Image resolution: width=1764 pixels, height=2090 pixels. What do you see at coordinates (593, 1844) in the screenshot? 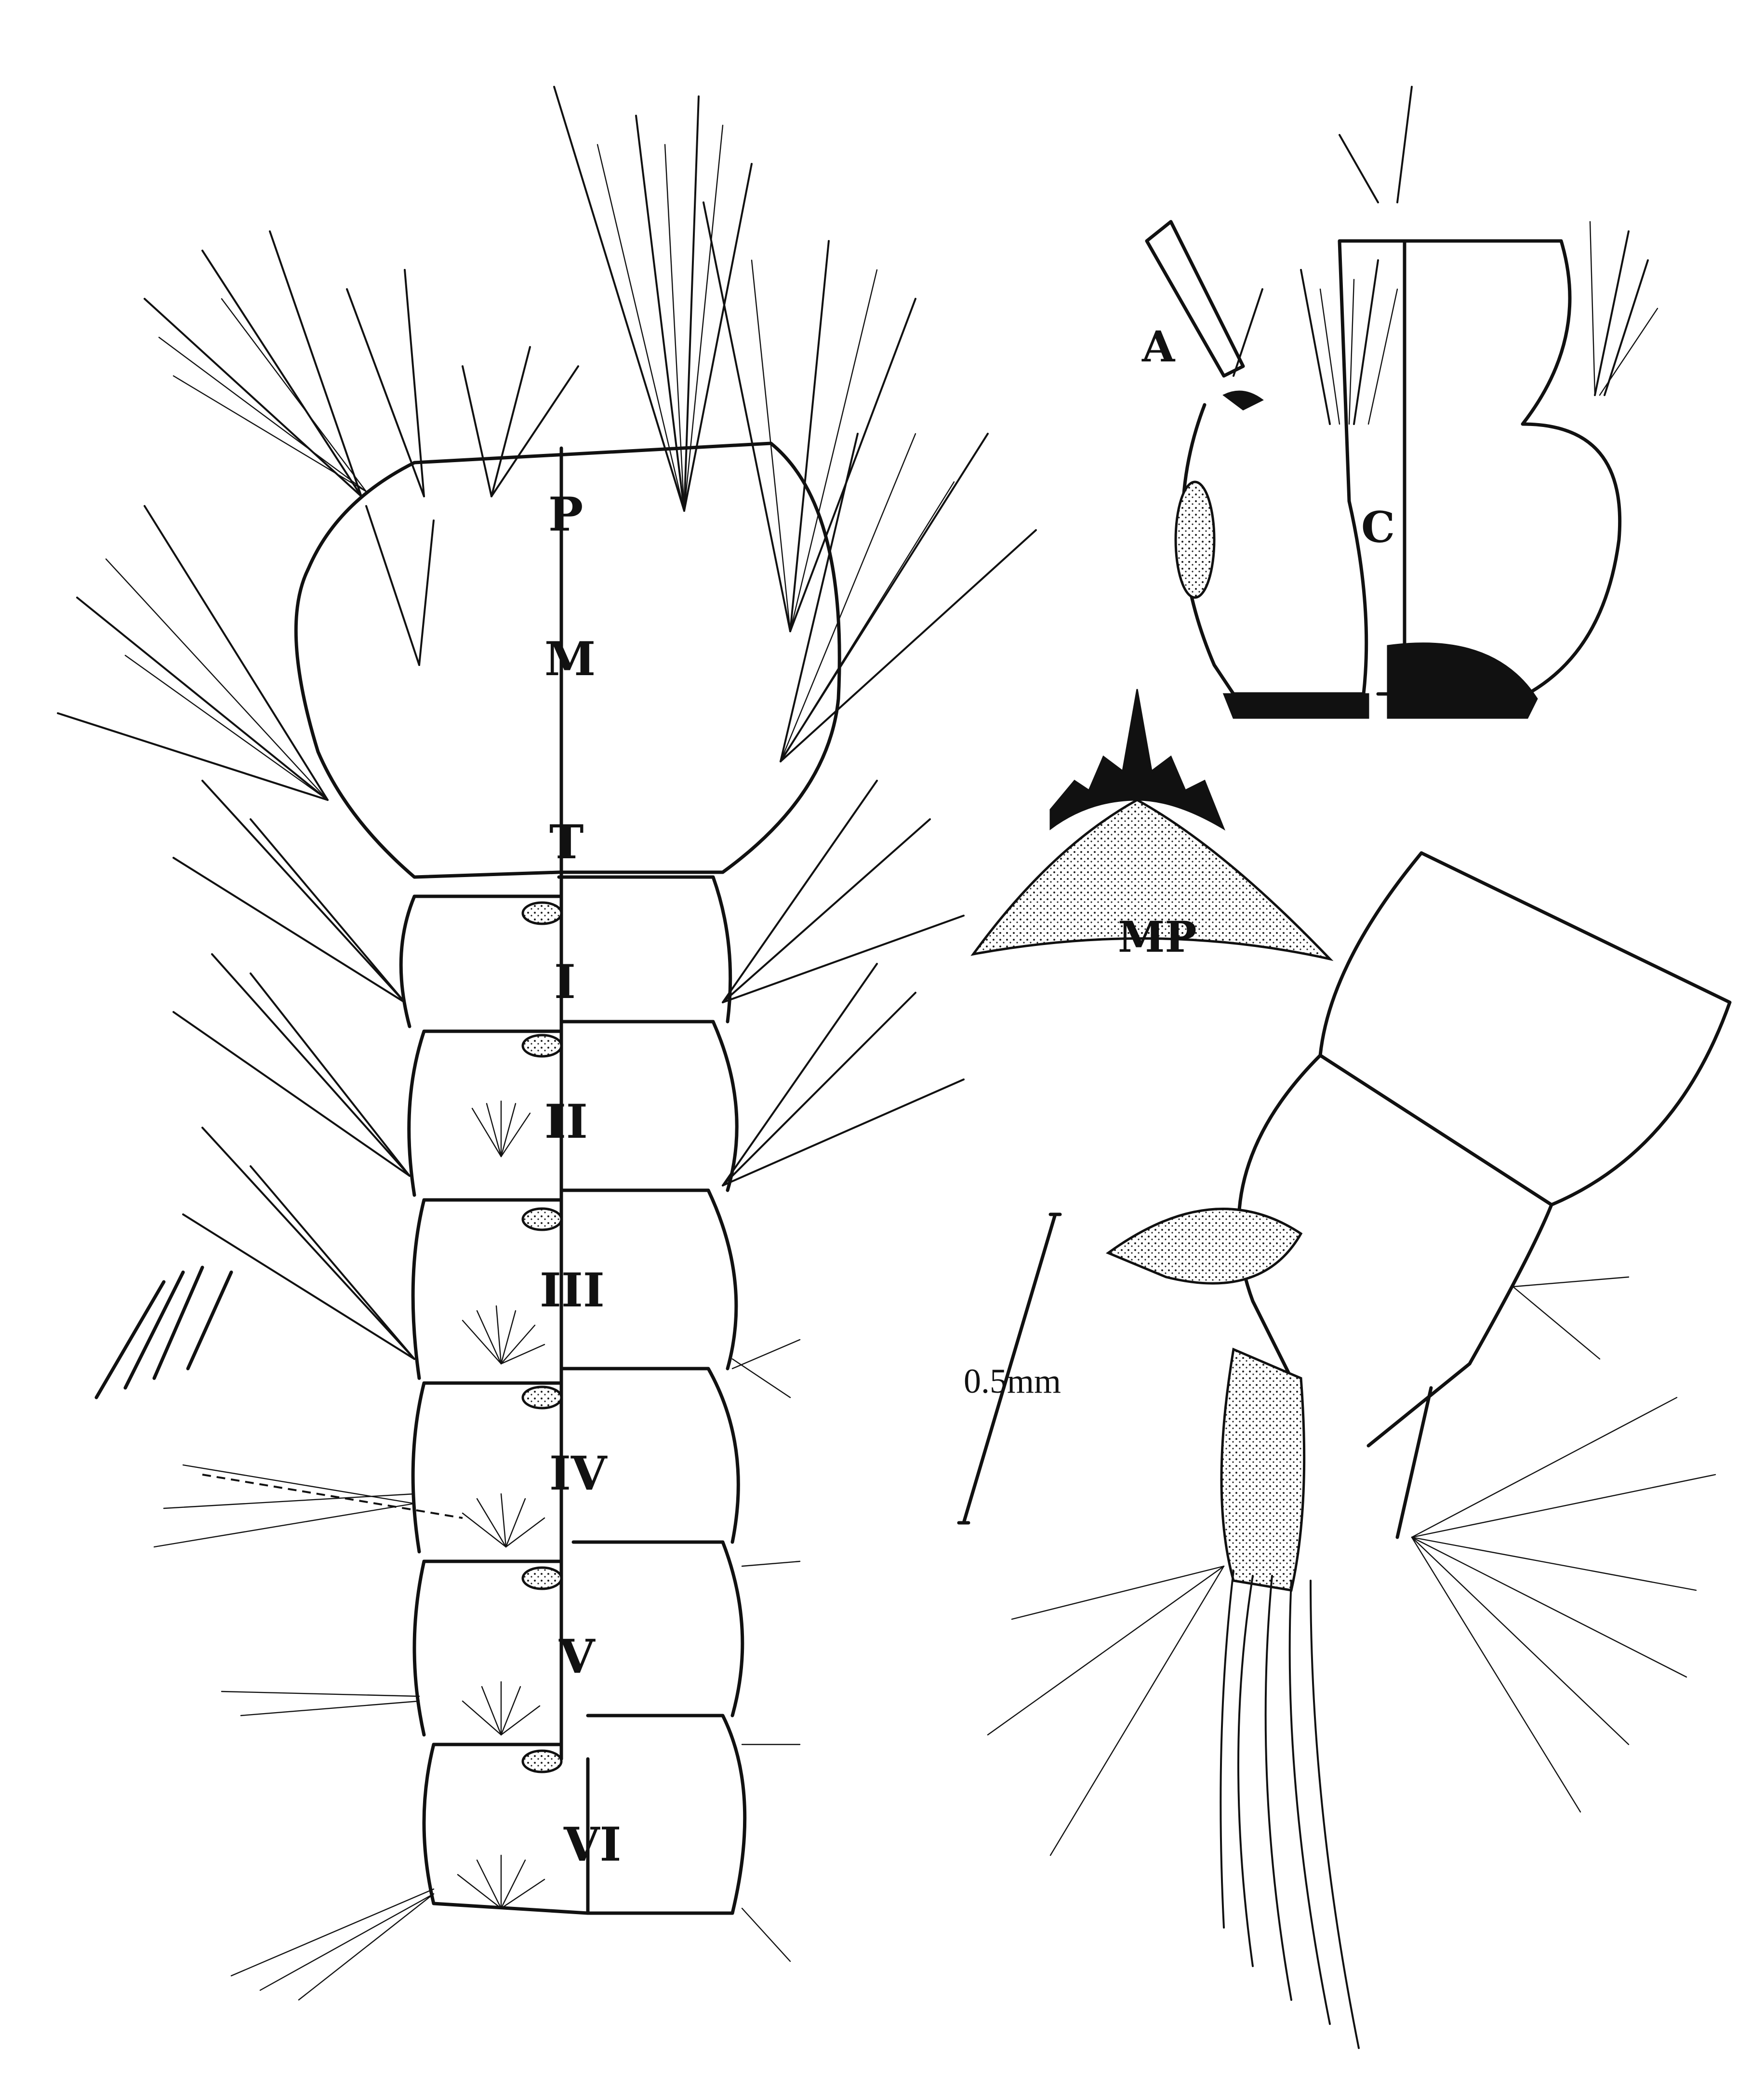
I see `segment-label-6: VI` at bounding box center [593, 1844].